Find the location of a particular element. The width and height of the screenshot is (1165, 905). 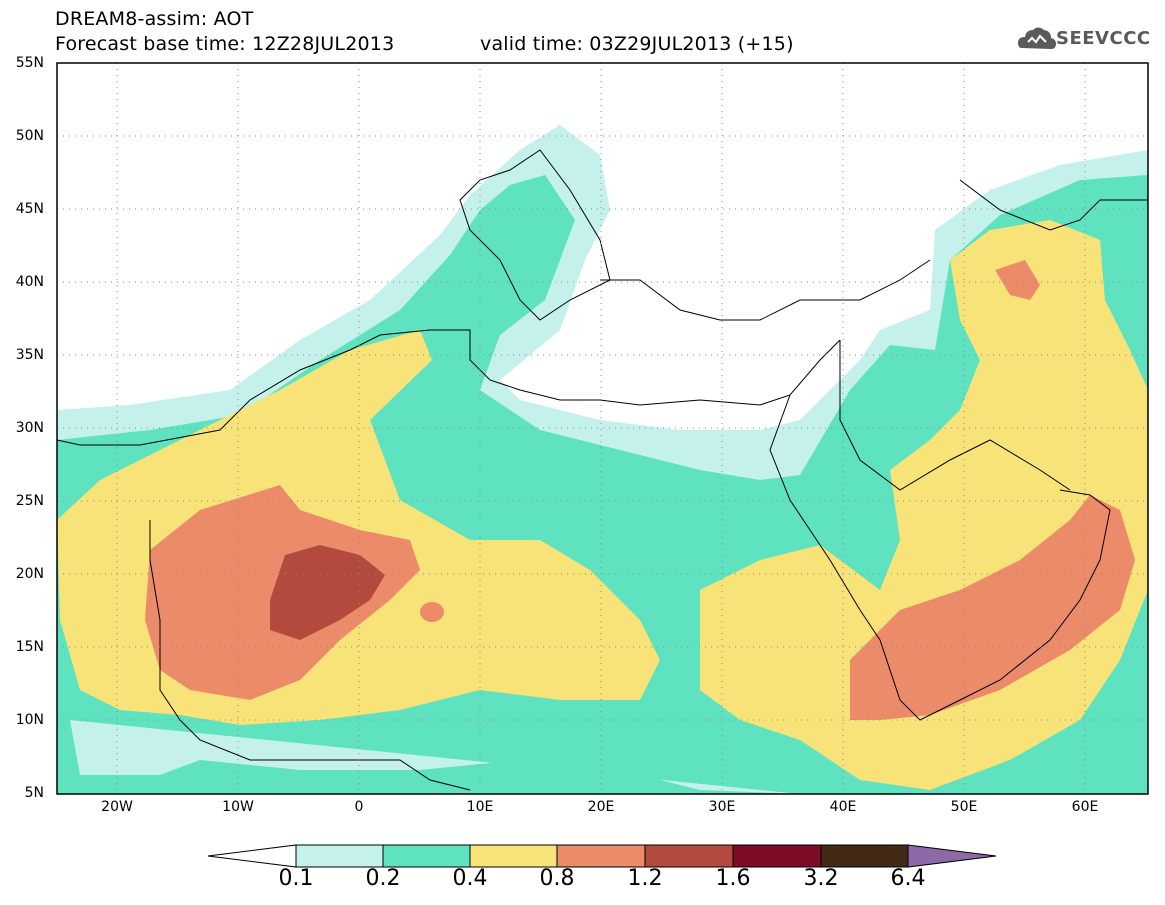

colorbar is located at coordinates (602, 856).